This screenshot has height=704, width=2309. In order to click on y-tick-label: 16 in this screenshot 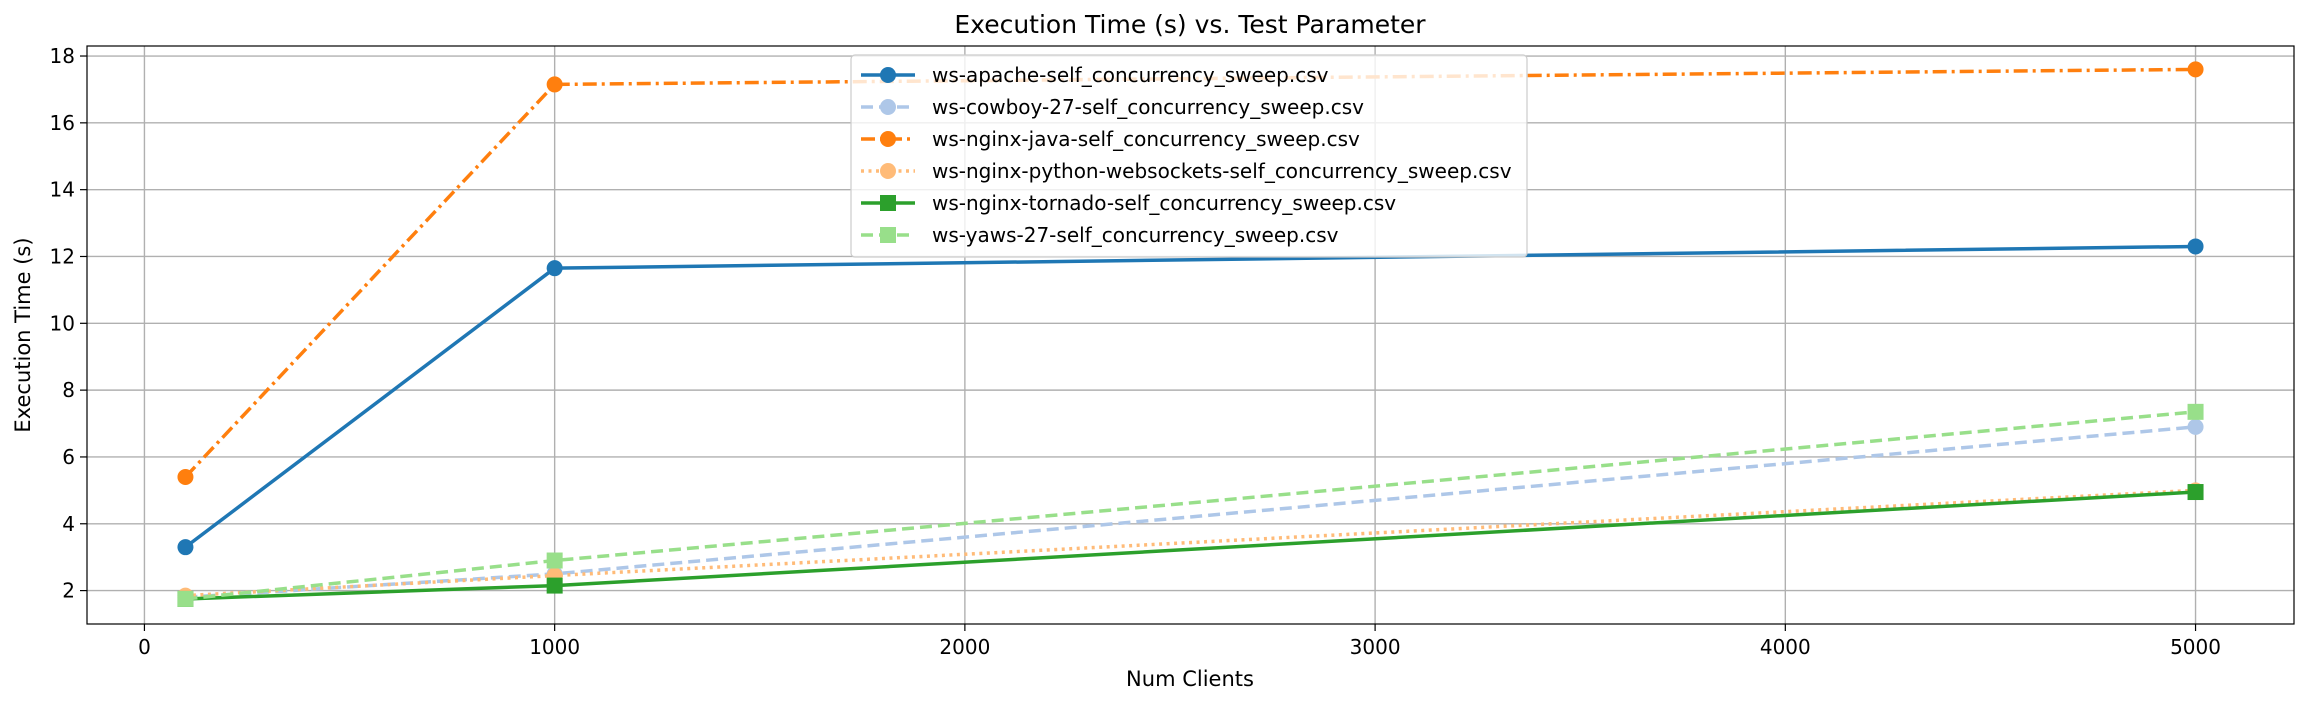, I will do `click(62, 123)`.